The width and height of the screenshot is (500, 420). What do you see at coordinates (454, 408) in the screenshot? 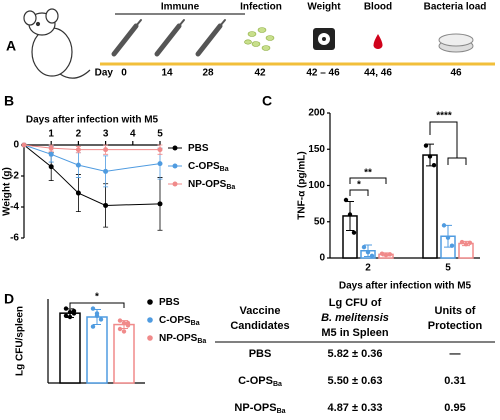
I see `table-cell: 0.95` at bounding box center [454, 408].